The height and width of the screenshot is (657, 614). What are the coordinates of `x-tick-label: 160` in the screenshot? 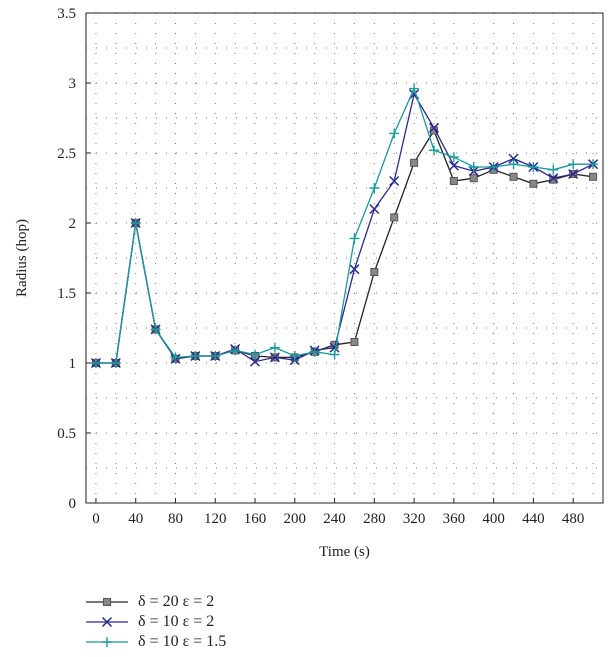 It's located at (255, 519).